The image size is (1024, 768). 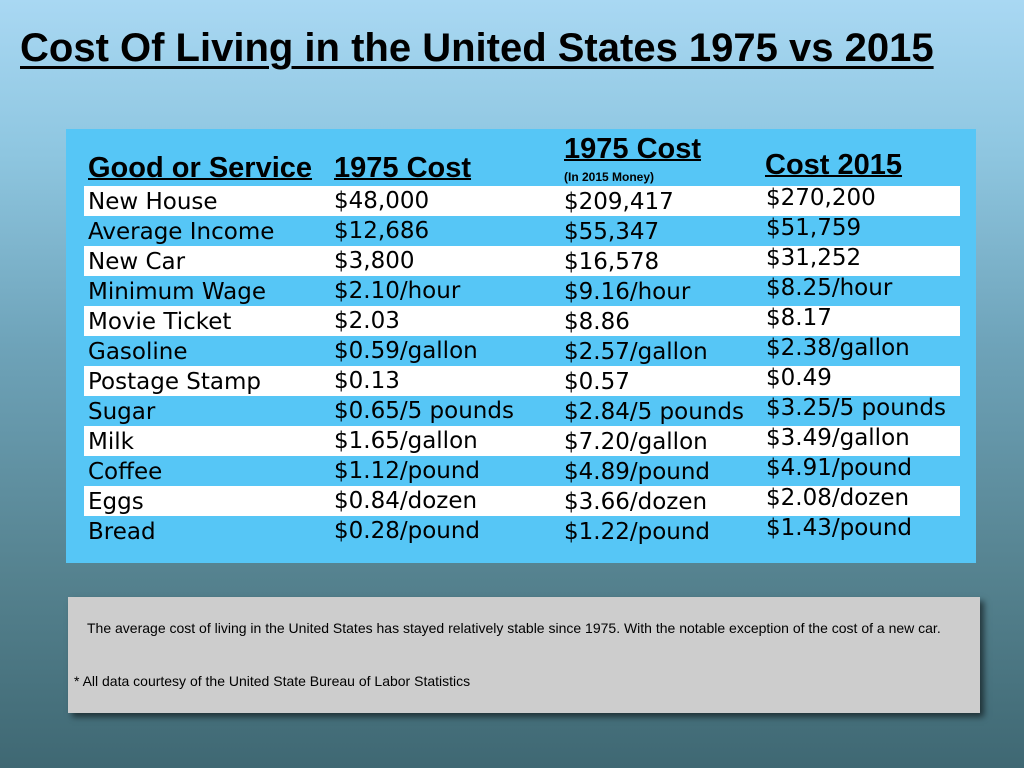 I want to click on cell-cost-2015: $3.25/5 pounds, so click(x=856, y=408).